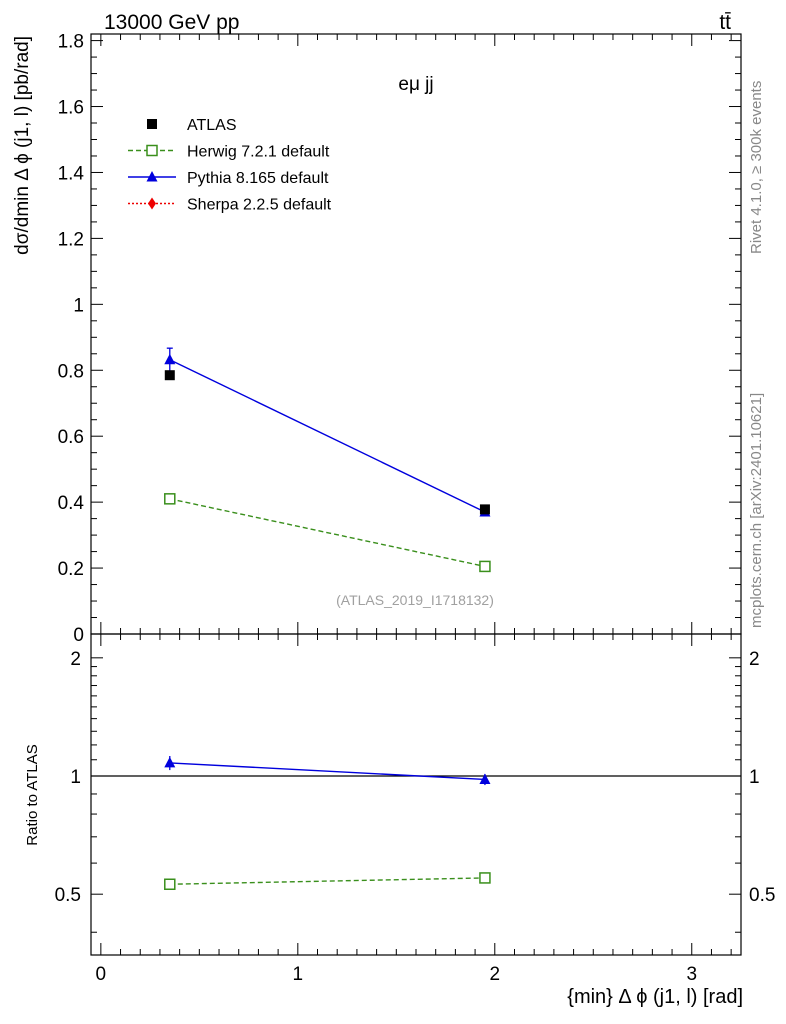 This screenshot has width=786, height=1024. Describe the element at coordinates (762, 895) in the screenshot. I see `ratio-tick-label-right: 0.5` at that location.